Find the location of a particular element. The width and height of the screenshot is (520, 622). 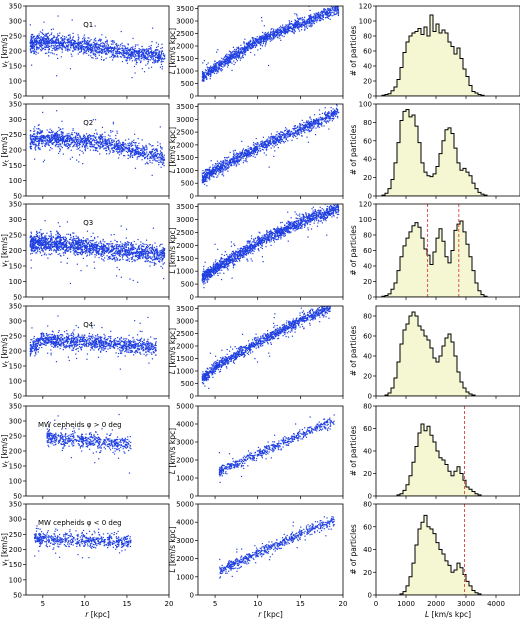

plot-area is located at coordinates (97, 47).